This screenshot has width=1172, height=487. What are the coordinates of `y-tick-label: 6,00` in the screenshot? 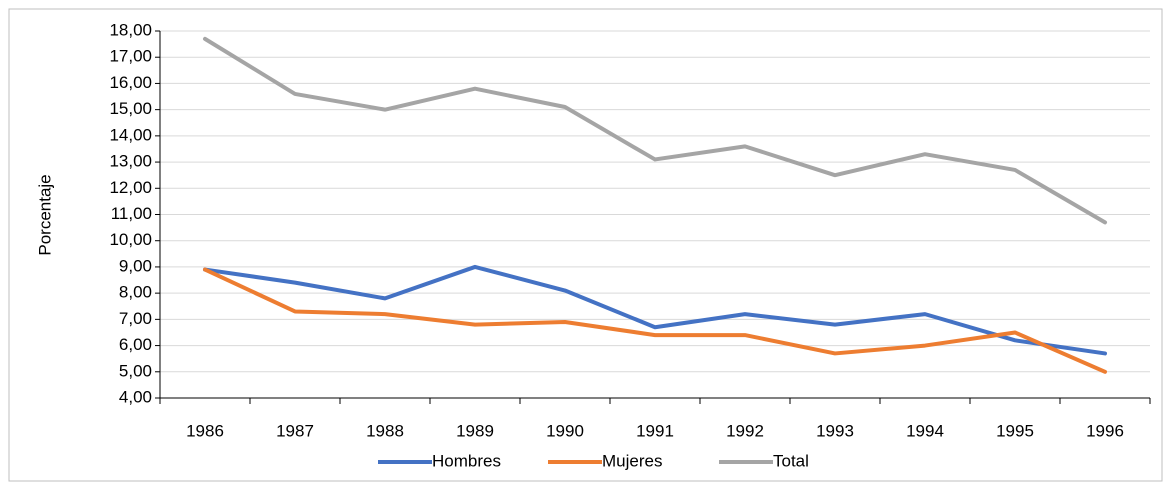 It's located at (135, 344).